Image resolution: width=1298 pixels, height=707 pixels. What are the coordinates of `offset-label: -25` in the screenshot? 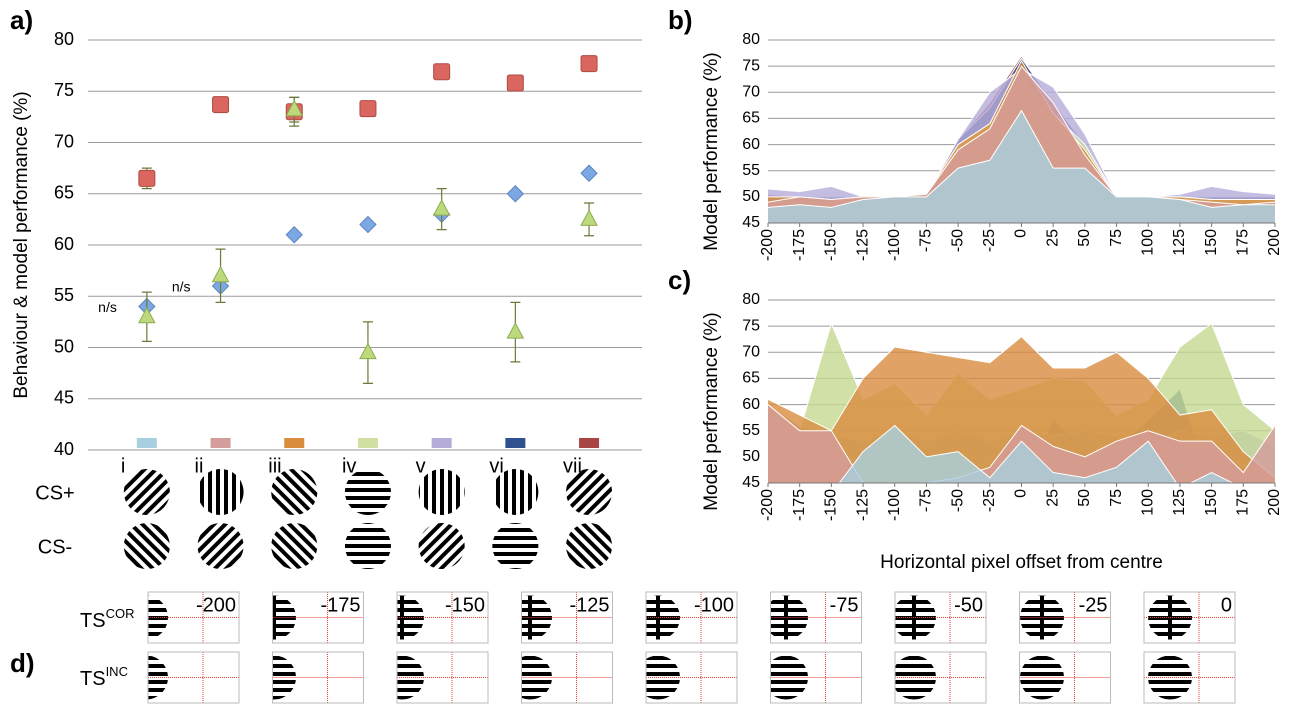 It's located at (1093, 605).